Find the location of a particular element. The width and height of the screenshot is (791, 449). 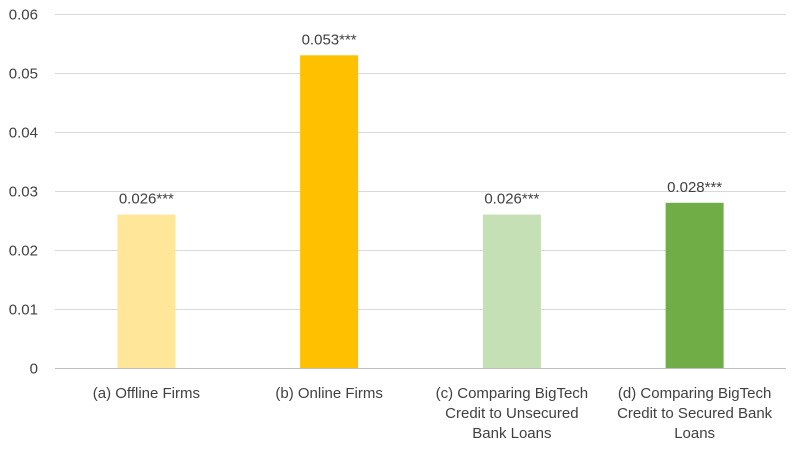

x-tick-label: (b) Online Firms is located at coordinates (329, 393).